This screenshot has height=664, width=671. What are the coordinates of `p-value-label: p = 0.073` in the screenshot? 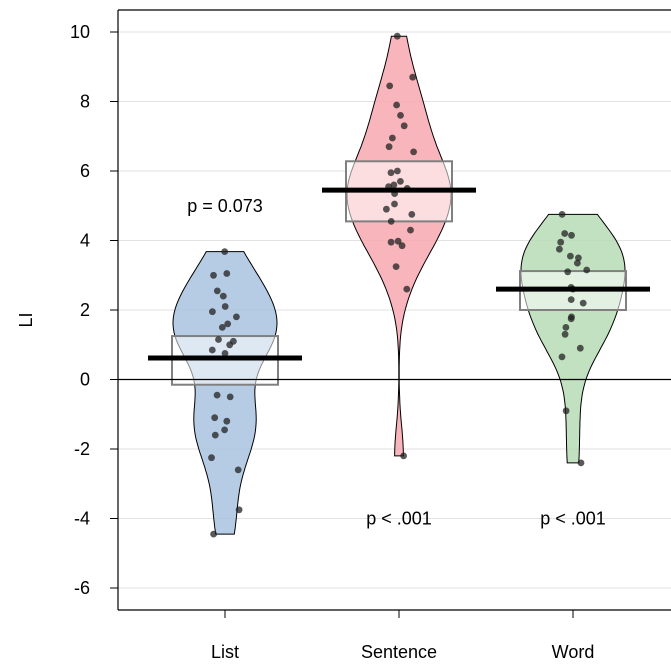 It's located at (225, 206).